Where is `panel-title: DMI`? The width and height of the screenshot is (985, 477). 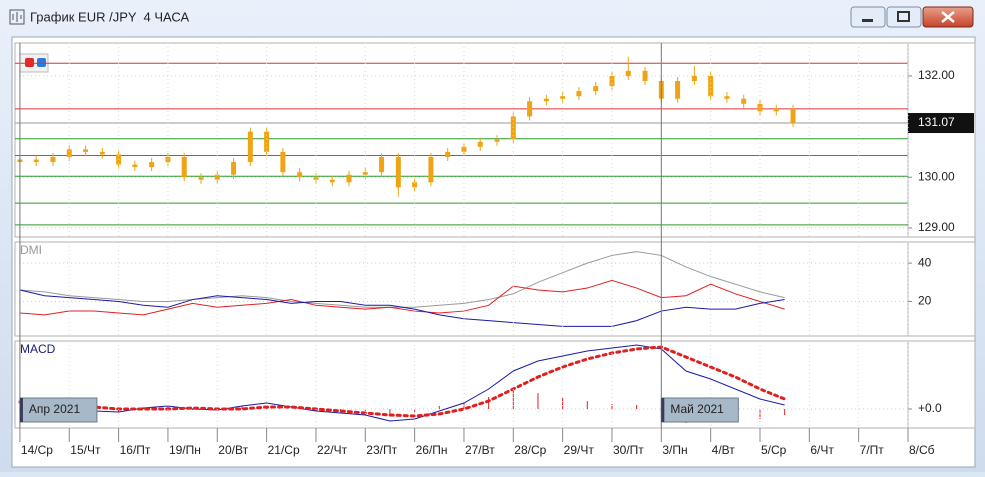
panel-title: DMI is located at coordinates (31, 250).